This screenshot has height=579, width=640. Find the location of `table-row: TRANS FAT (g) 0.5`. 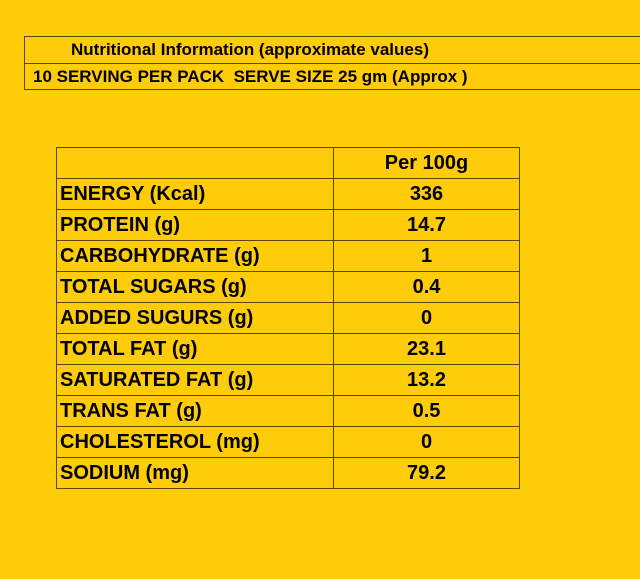

table-row: TRANS FAT (g) 0.5 is located at coordinates (288, 411).